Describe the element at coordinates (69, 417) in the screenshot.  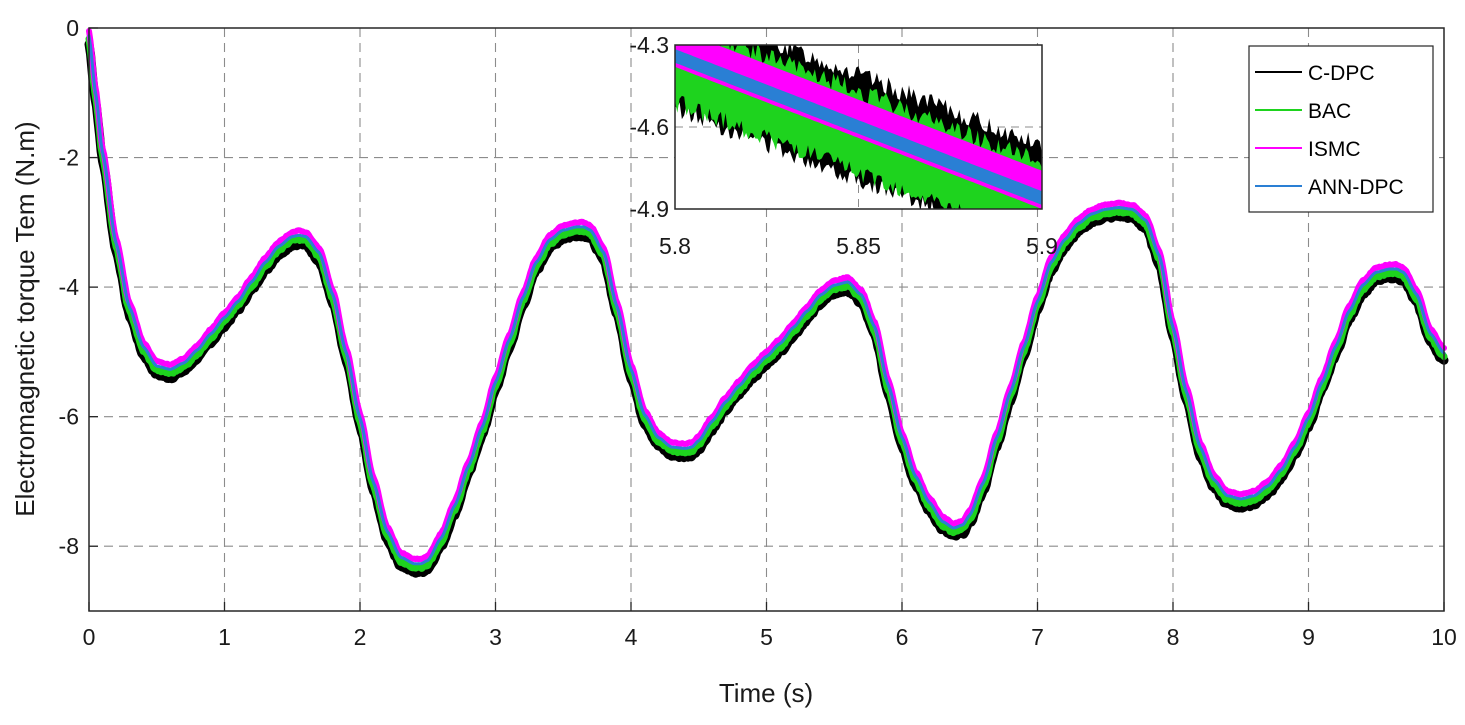
I see `y-tick-label: -6` at that location.